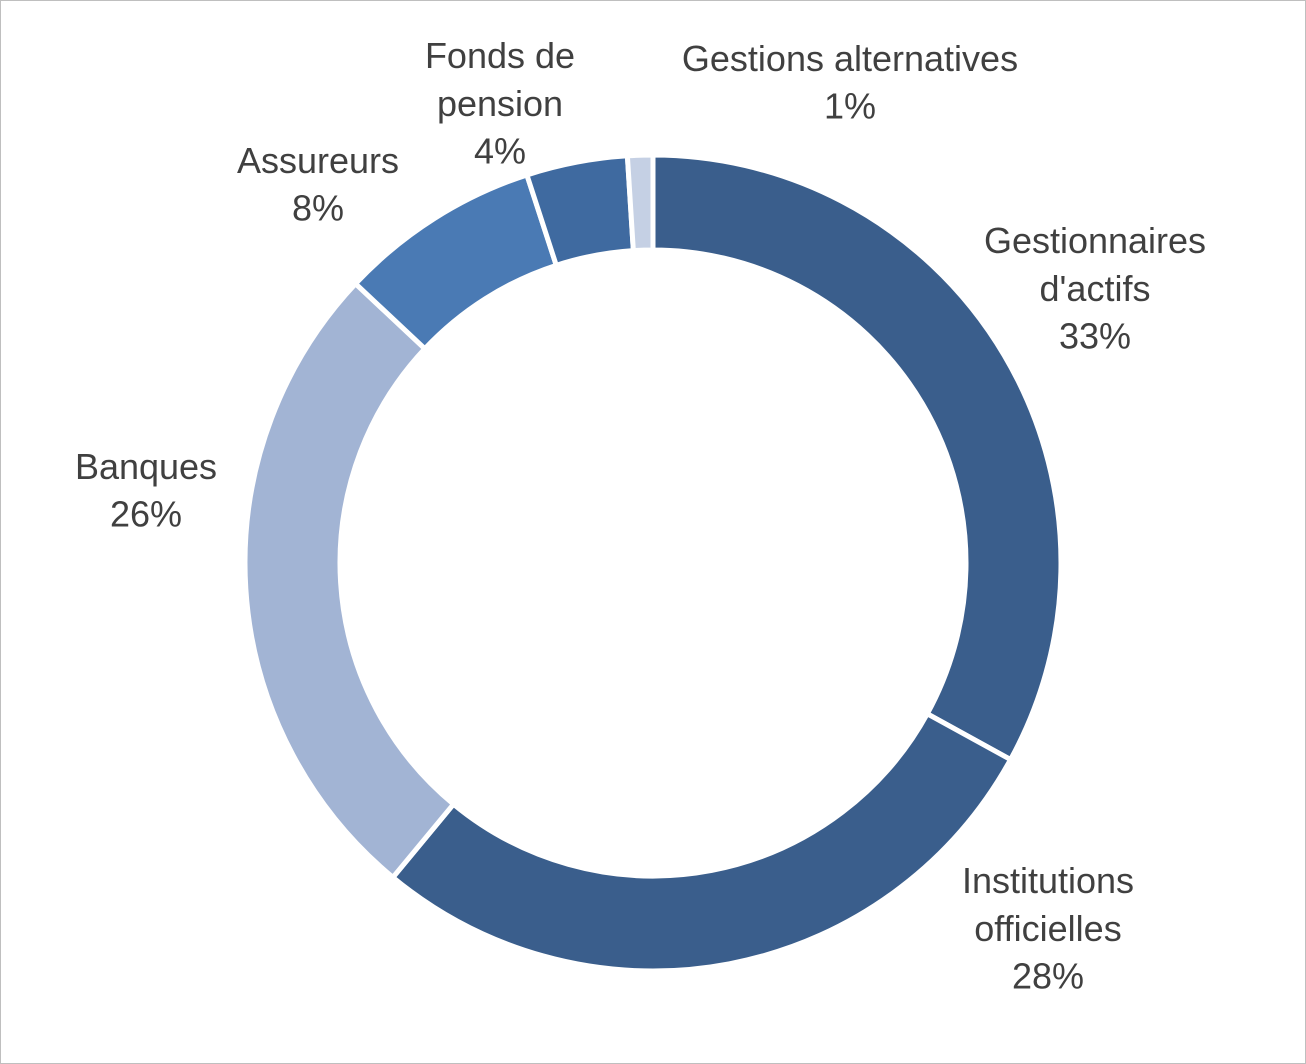 This screenshot has width=1306, height=1064. Describe the element at coordinates (850, 58) in the screenshot. I see `slice-label: Gestions alternatives` at that location.